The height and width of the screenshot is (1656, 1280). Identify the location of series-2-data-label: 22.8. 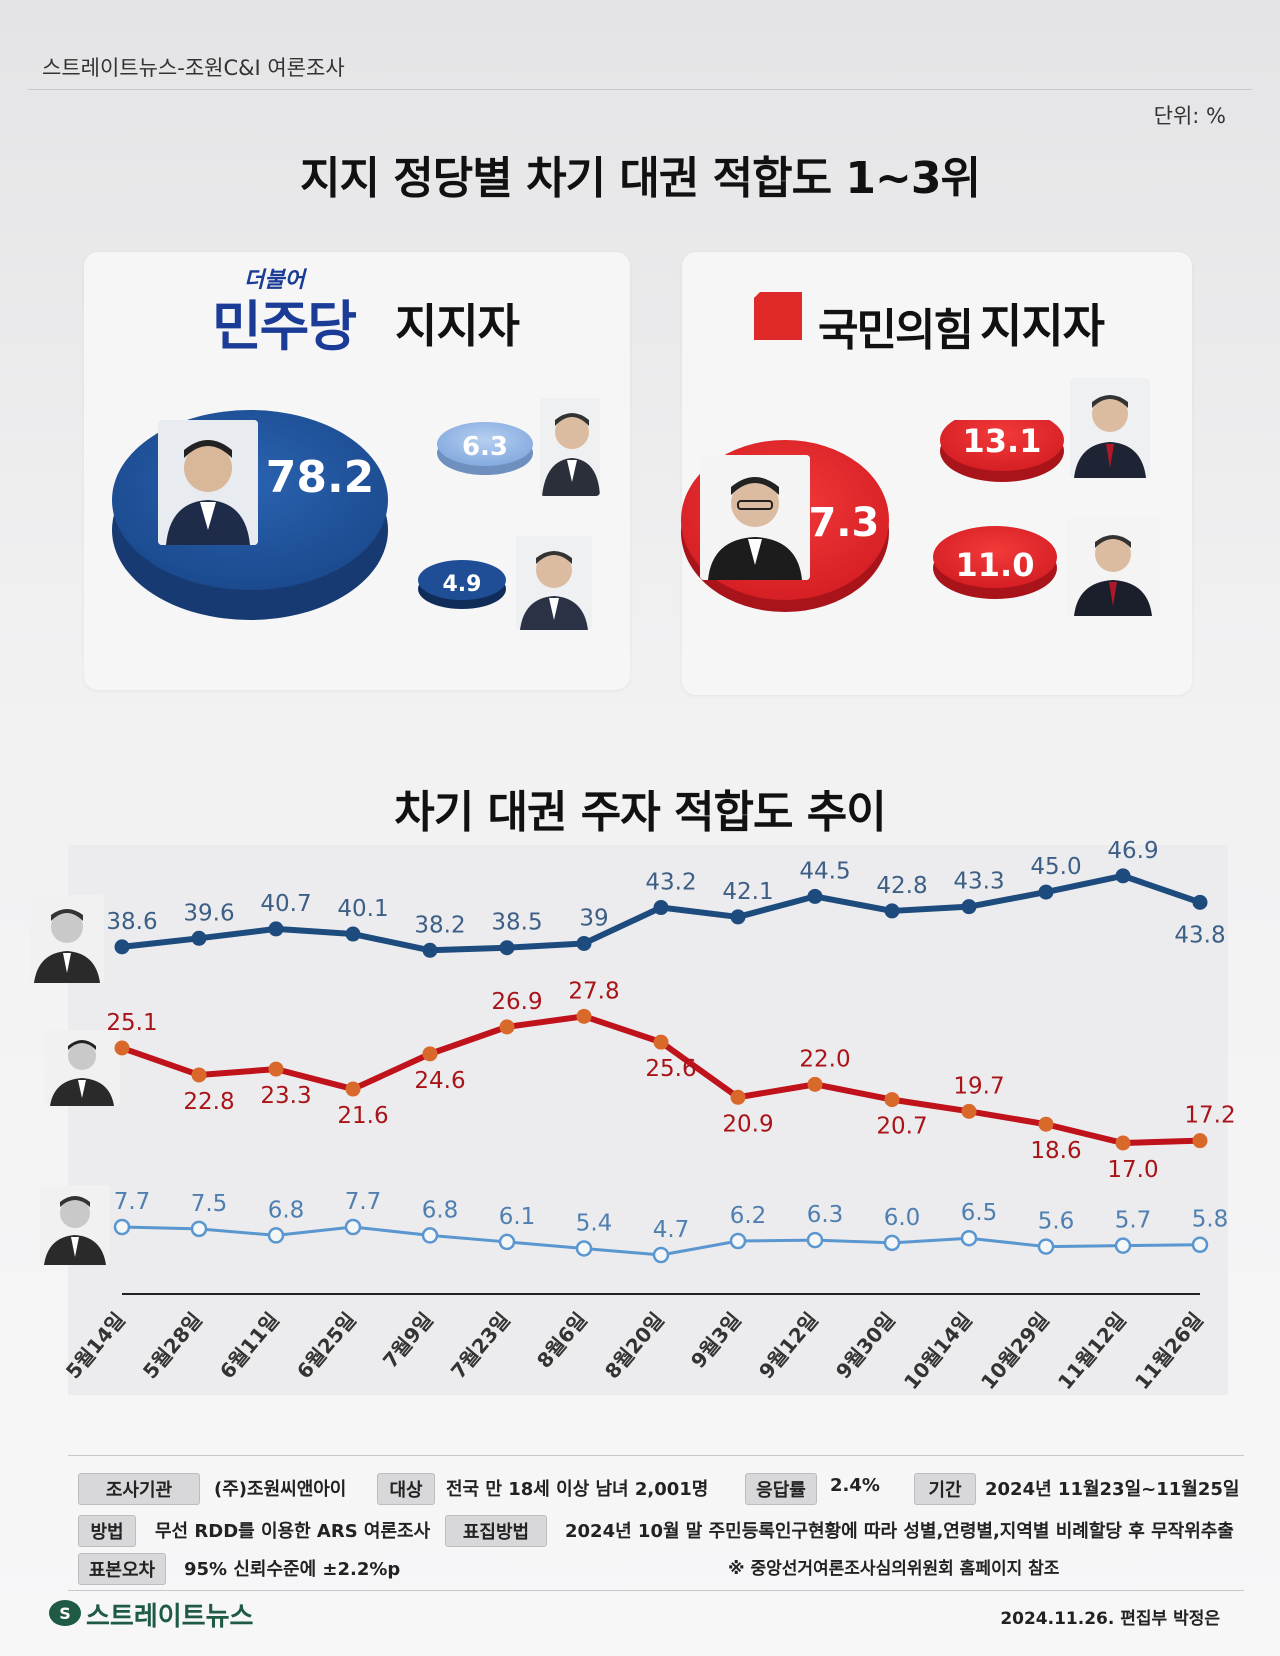
(208, 1102).